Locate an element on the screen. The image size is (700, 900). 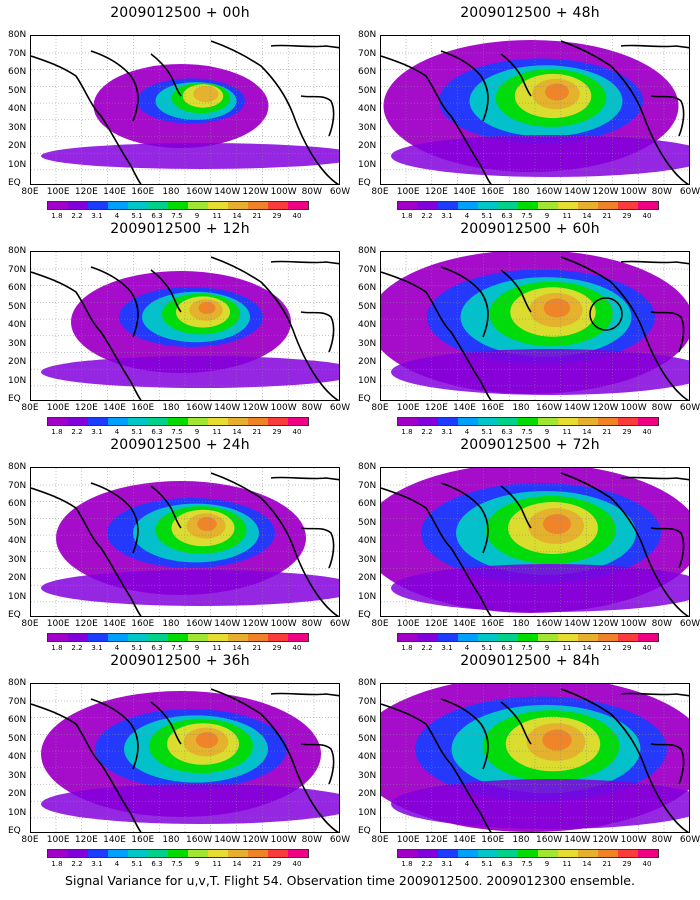
colorbar-label: 3.1 is located at coordinates (97, 864).